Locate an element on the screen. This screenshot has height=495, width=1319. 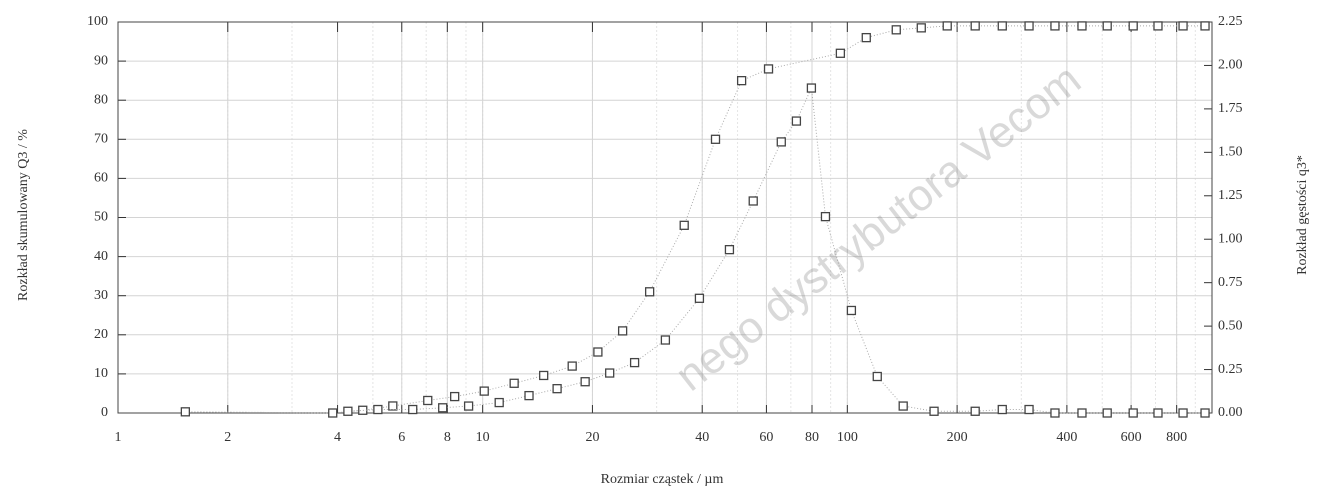
y-tick-label: 10 is located at coordinates (101, 373).